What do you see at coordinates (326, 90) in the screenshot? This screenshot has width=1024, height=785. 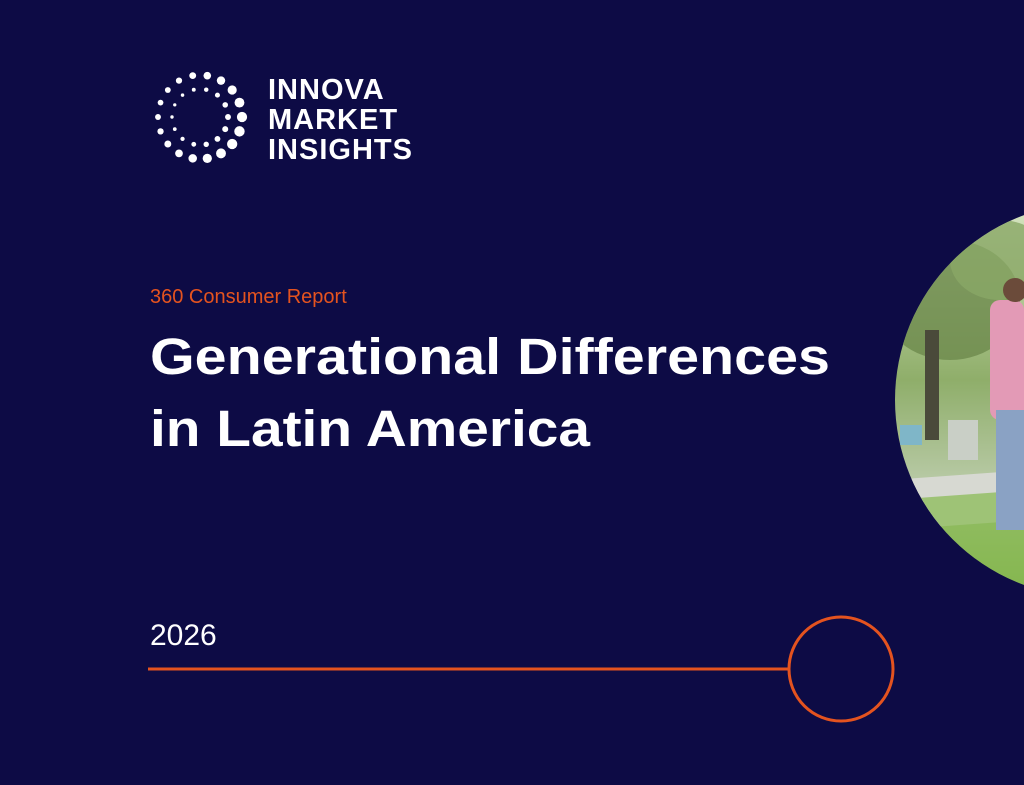 I see `logo-text: INNOVA` at bounding box center [326, 90].